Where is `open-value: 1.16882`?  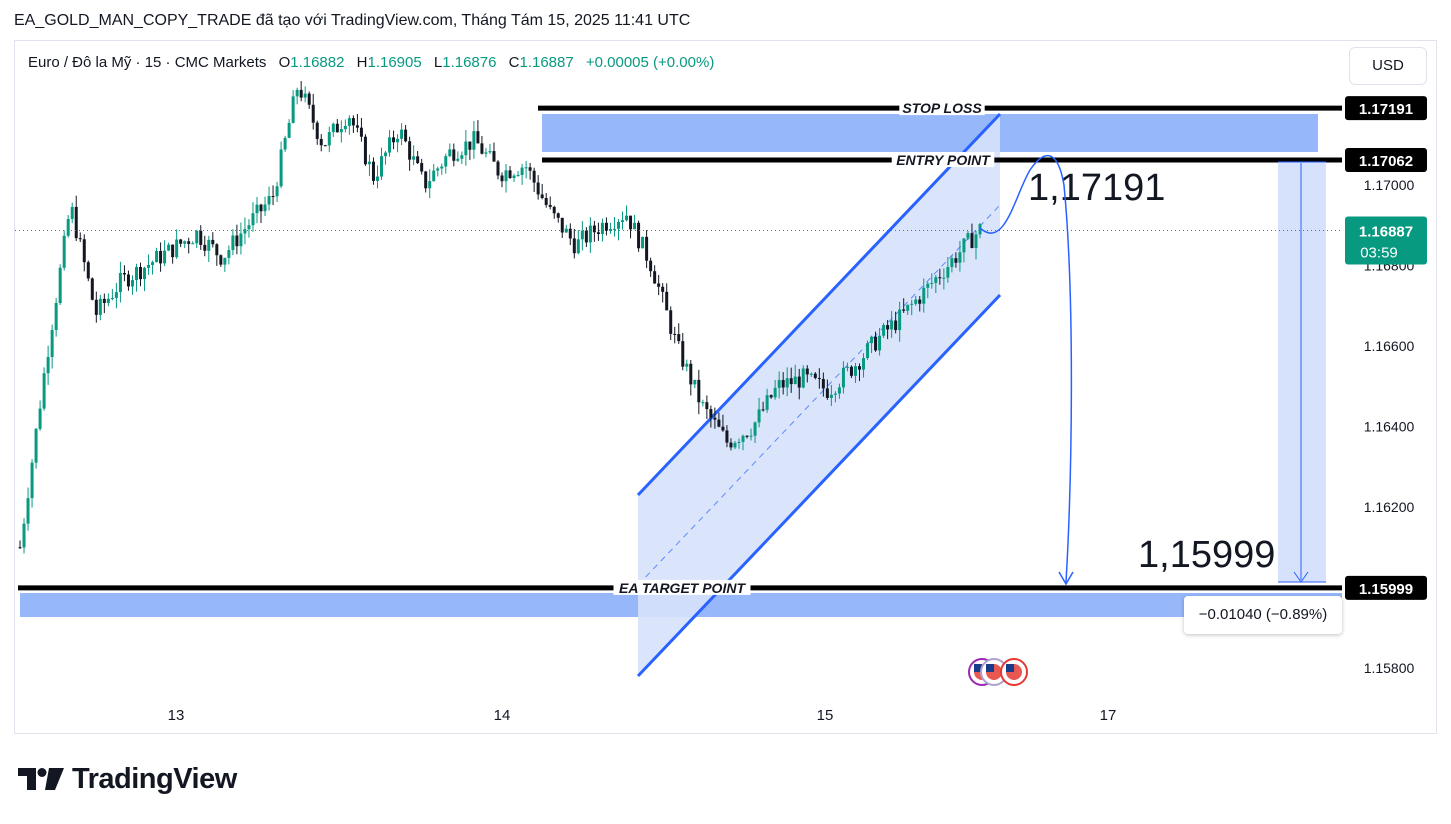 open-value: 1.16882 is located at coordinates (317, 62).